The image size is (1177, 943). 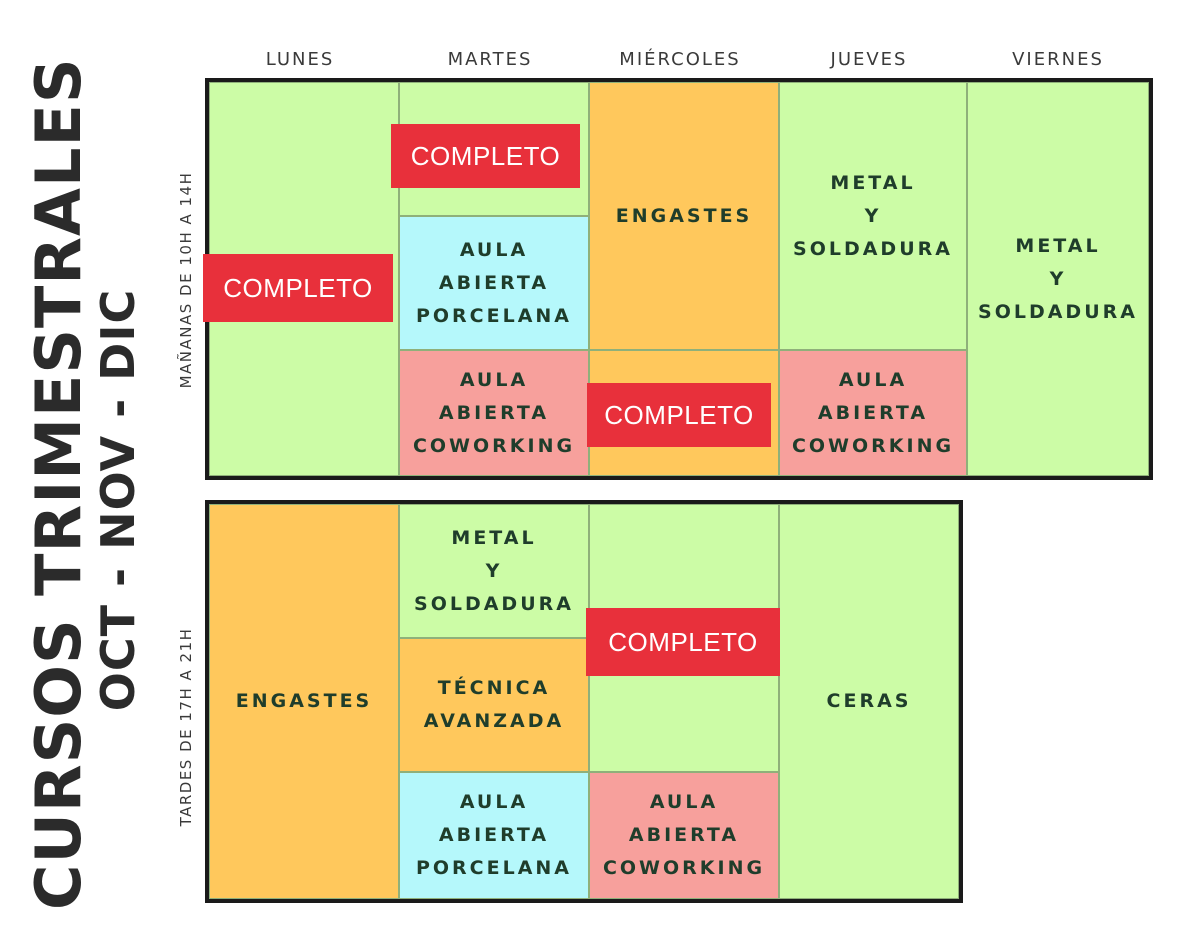 What do you see at coordinates (118, 500) in the screenshot?
I see `title-line-months: OCT - NOV - DIC` at bounding box center [118, 500].